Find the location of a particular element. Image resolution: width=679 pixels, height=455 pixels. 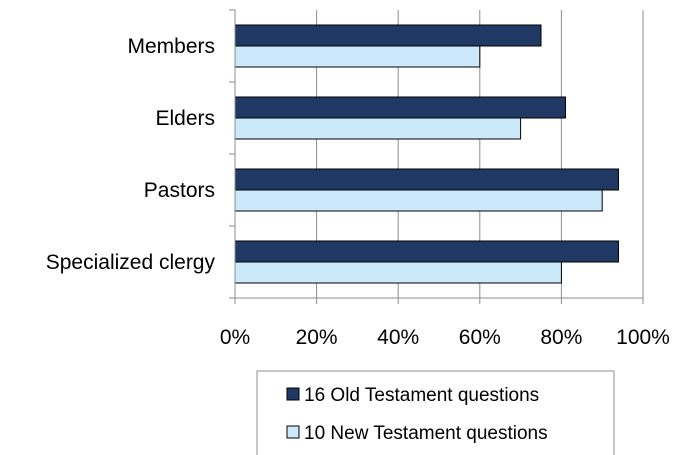

category-label: Members is located at coordinates (171, 46).